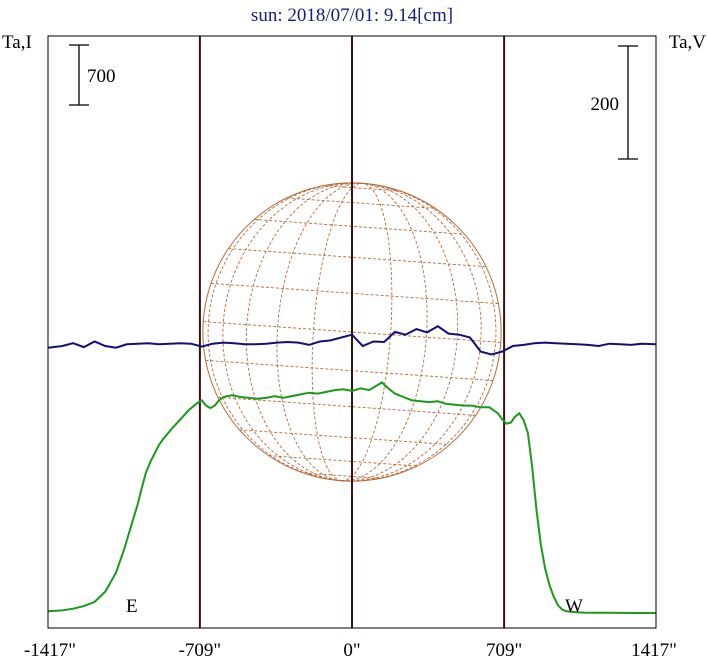 The image size is (708, 662). I want to click on scale-bar-right-label: 200, so click(605, 104).